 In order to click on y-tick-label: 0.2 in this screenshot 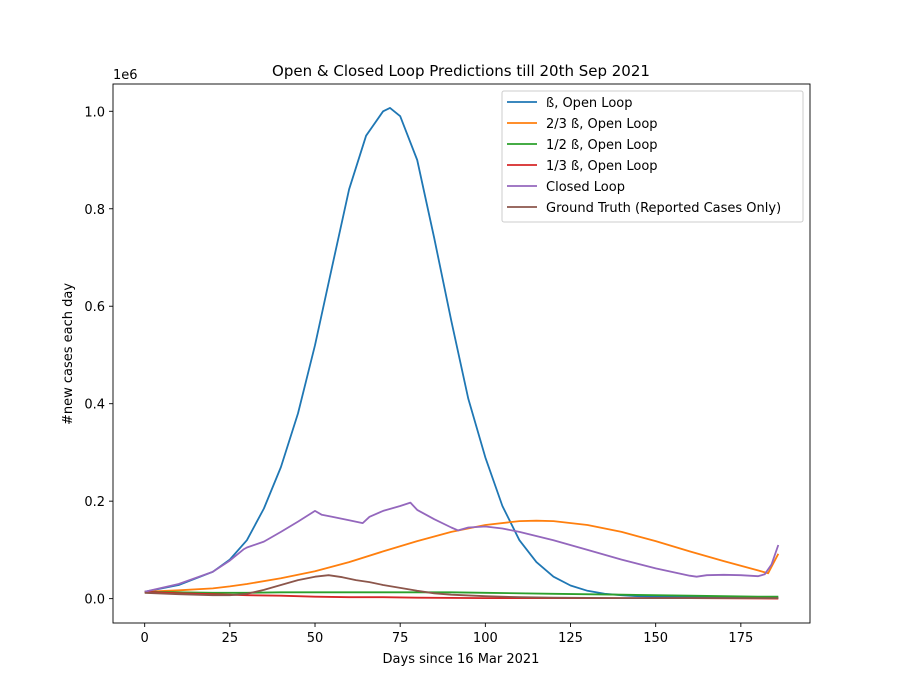, I will do `click(94, 502)`.